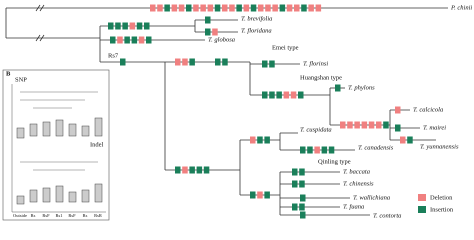 The image size is (474, 240). Describe the element at coordinates (56, 145) in the screenshot. I see `inset: B SNP Indel Outside Rs RsF Rs1 RsF Rs RsR` at that location.